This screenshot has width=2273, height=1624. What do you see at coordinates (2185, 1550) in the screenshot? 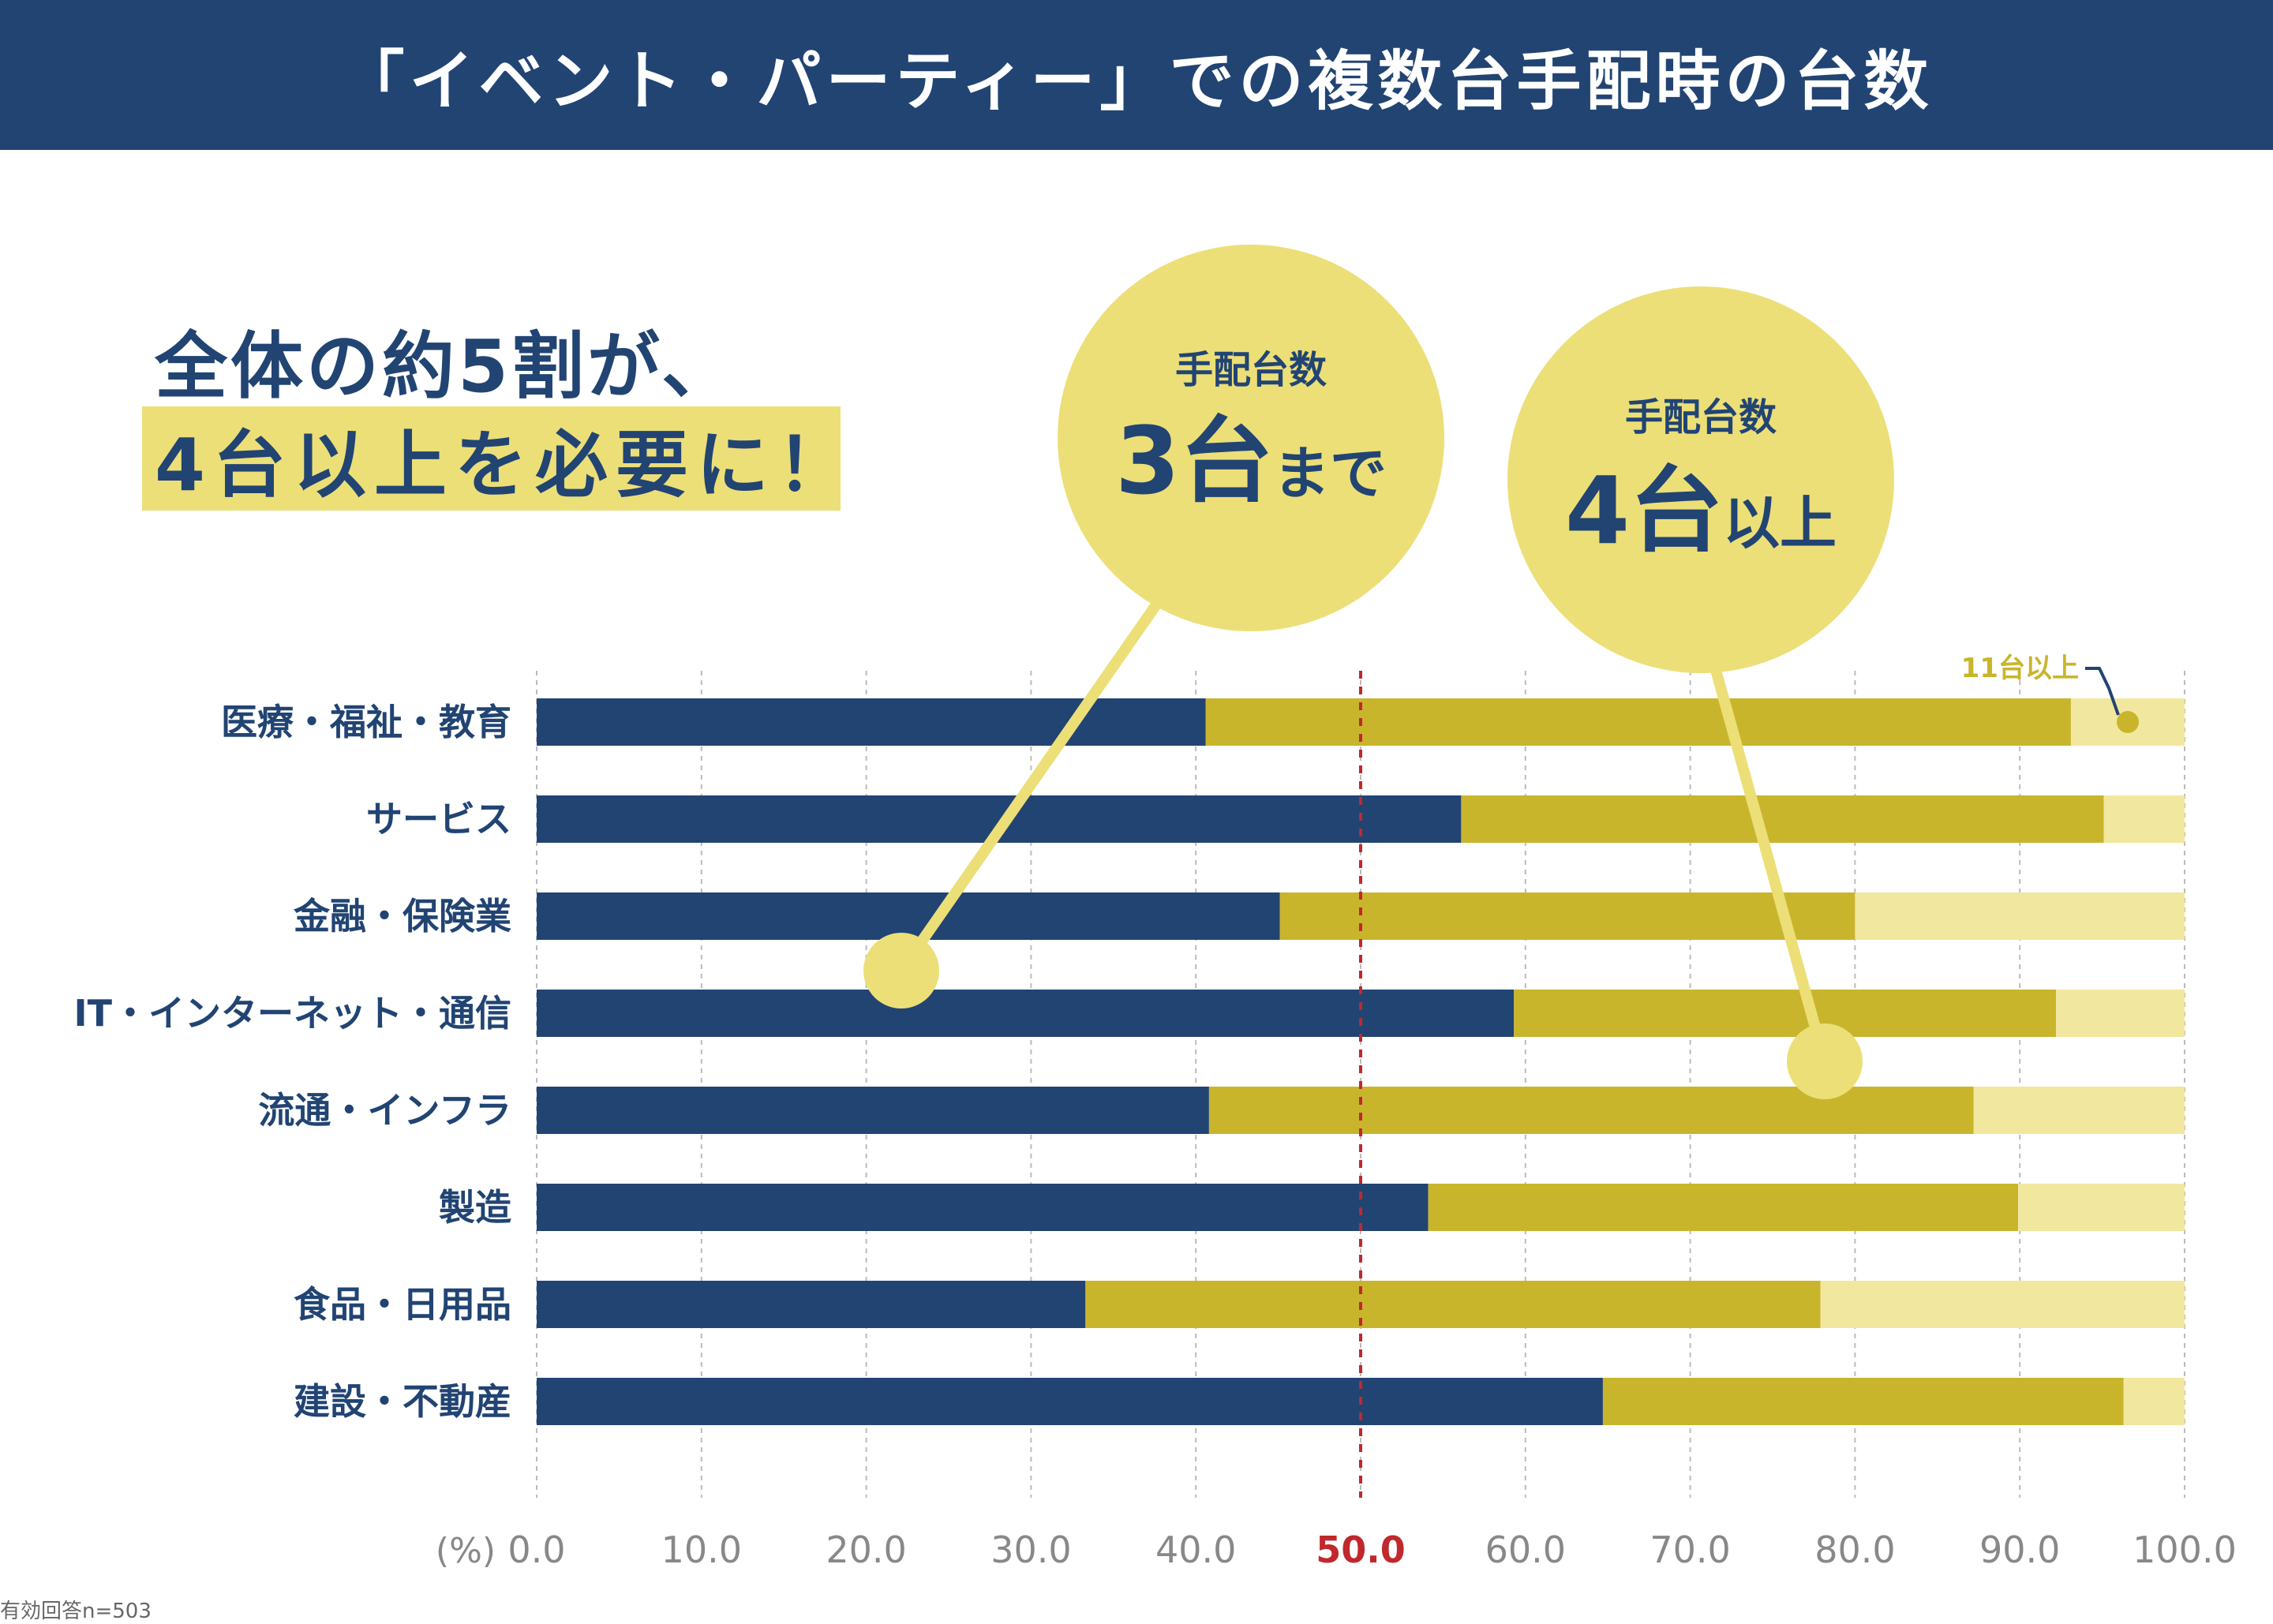
I see `x-tick-label: 100.0` at bounding box center [2185, 1550].